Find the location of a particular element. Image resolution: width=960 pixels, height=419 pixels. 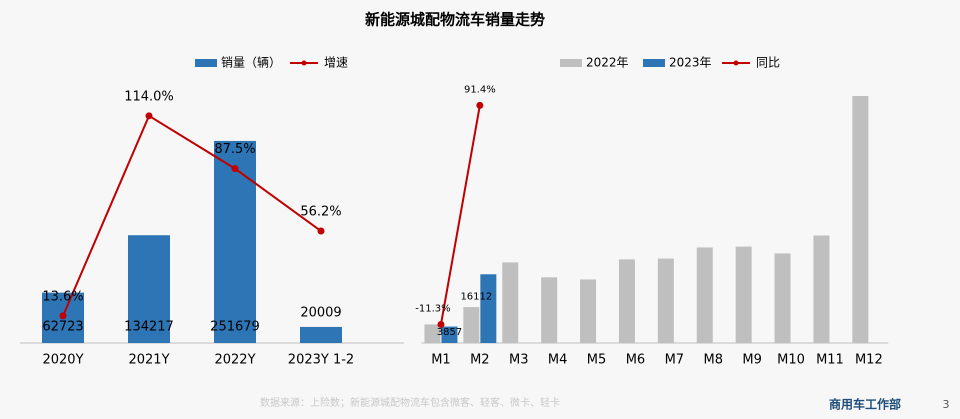

page-number: 3 is located at coordinates (946, 404).